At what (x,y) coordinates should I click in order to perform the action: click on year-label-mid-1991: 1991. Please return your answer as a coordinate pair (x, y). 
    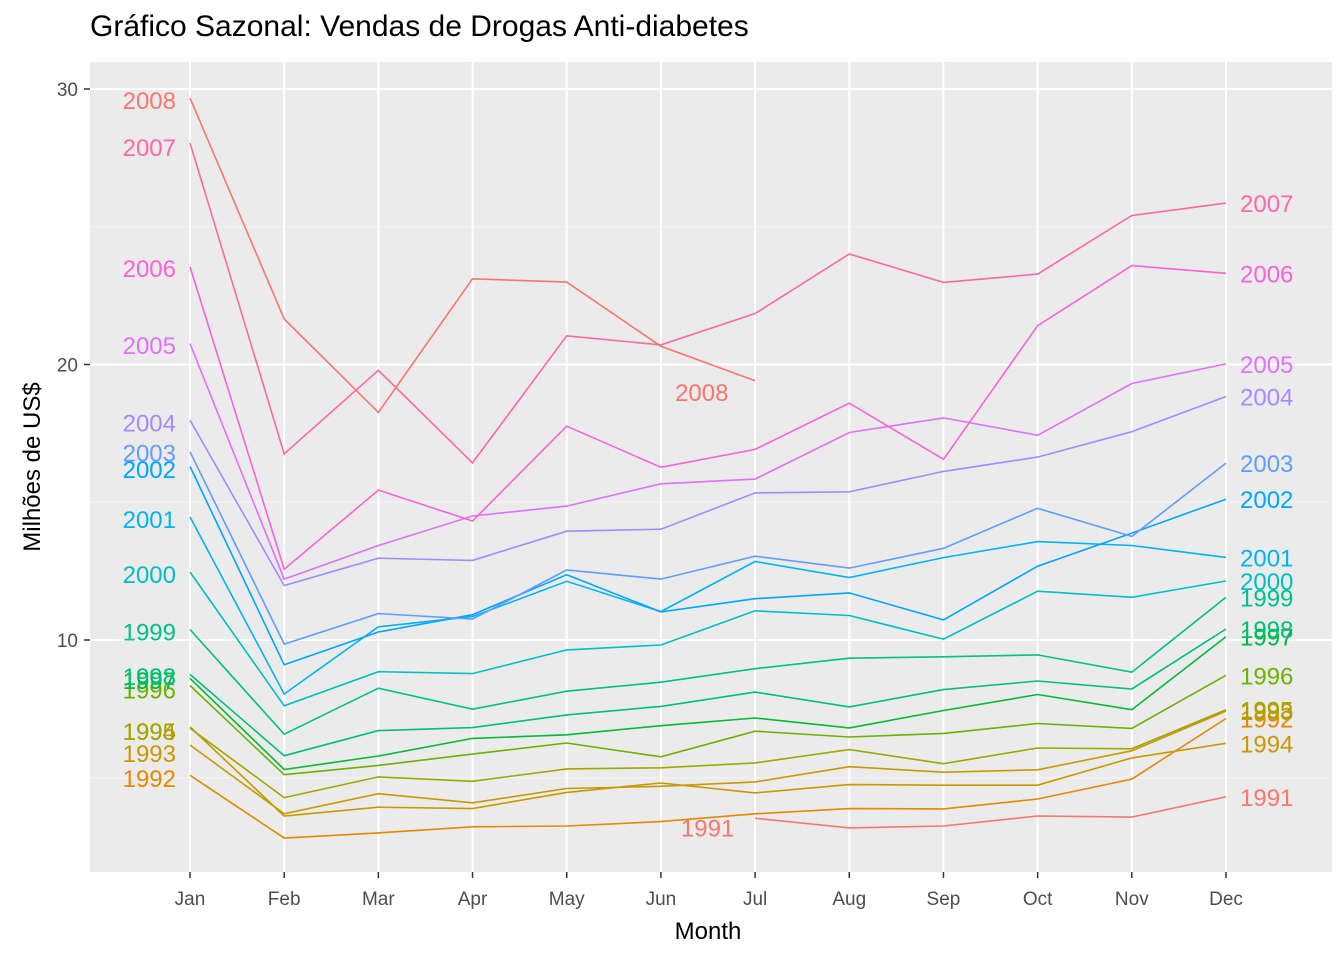
    Looking at the image, I should click on (707, 828).